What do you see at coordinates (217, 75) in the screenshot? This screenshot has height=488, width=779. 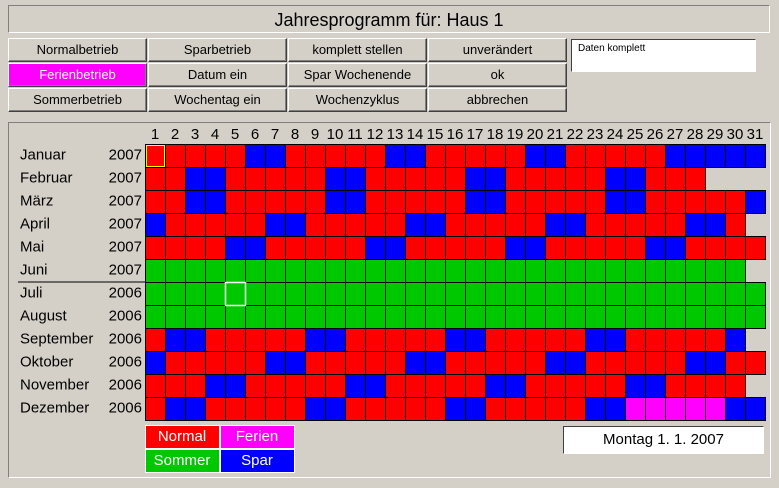 I see `button: Datum ein` at bounding box center [217, 75].